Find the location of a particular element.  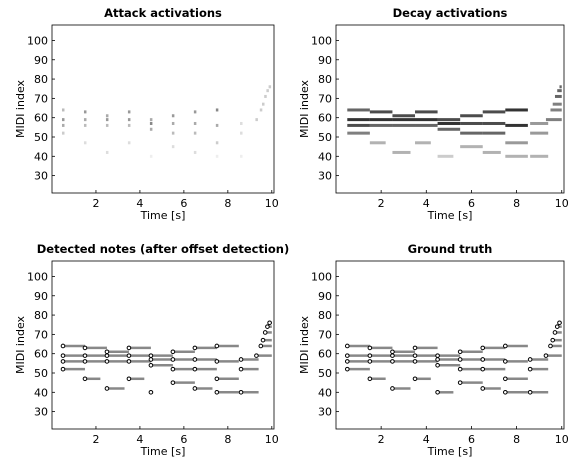

y-tick-label: 100 is located at coordinates (37, 276).